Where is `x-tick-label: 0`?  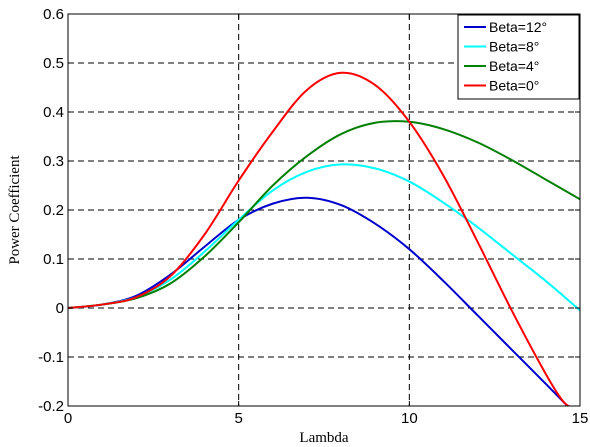
x-tick-label: 0 is located at coordinates (68, 418).